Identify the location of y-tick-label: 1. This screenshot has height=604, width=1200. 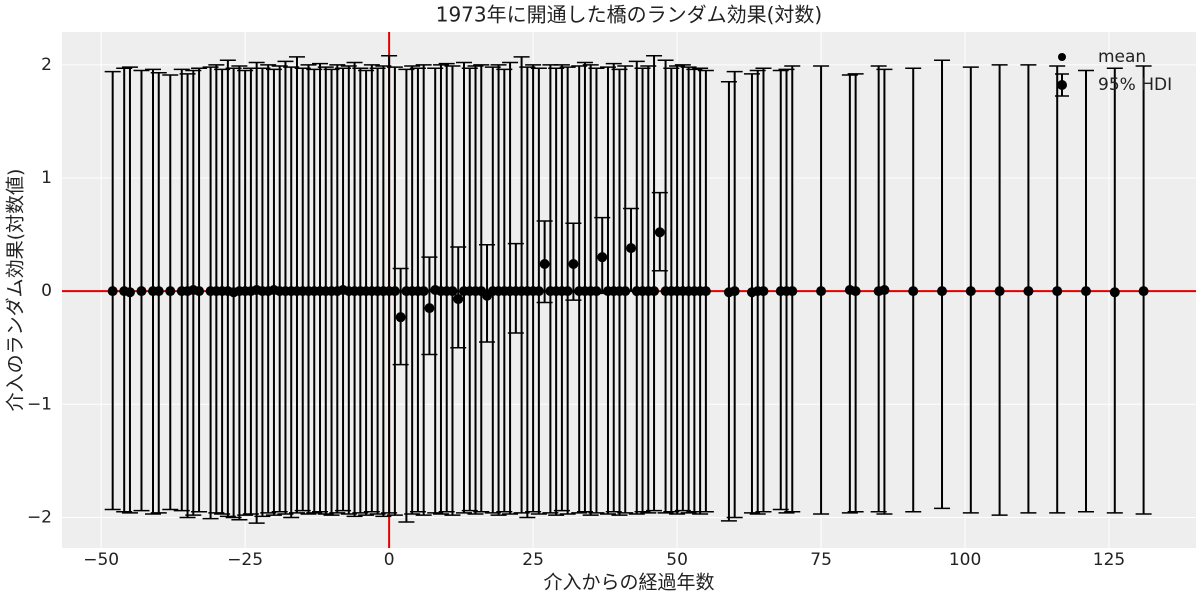
(46, 178).